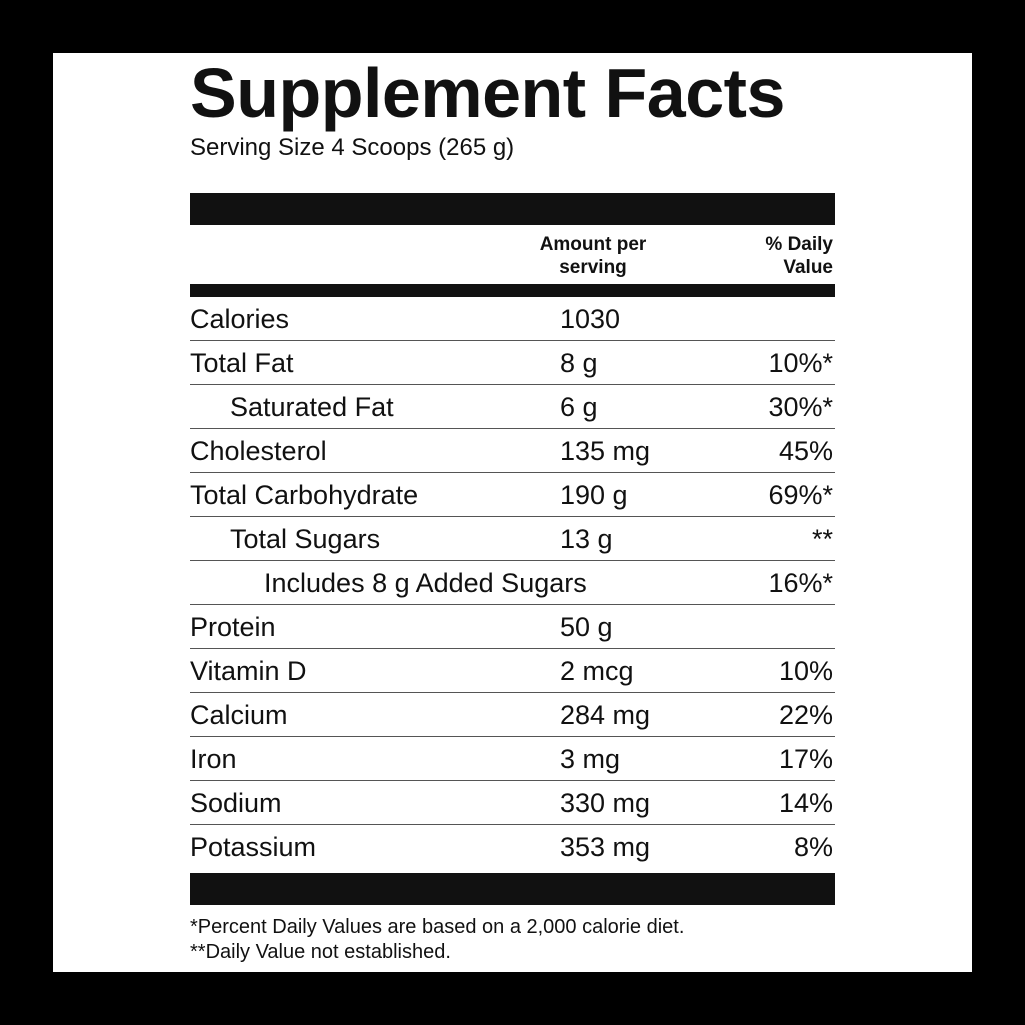 This screenshot has width=1025, height=1025. Describe the element at coordinates (594, 495) in the screenshot. I see `amount: 190 g` at that location.